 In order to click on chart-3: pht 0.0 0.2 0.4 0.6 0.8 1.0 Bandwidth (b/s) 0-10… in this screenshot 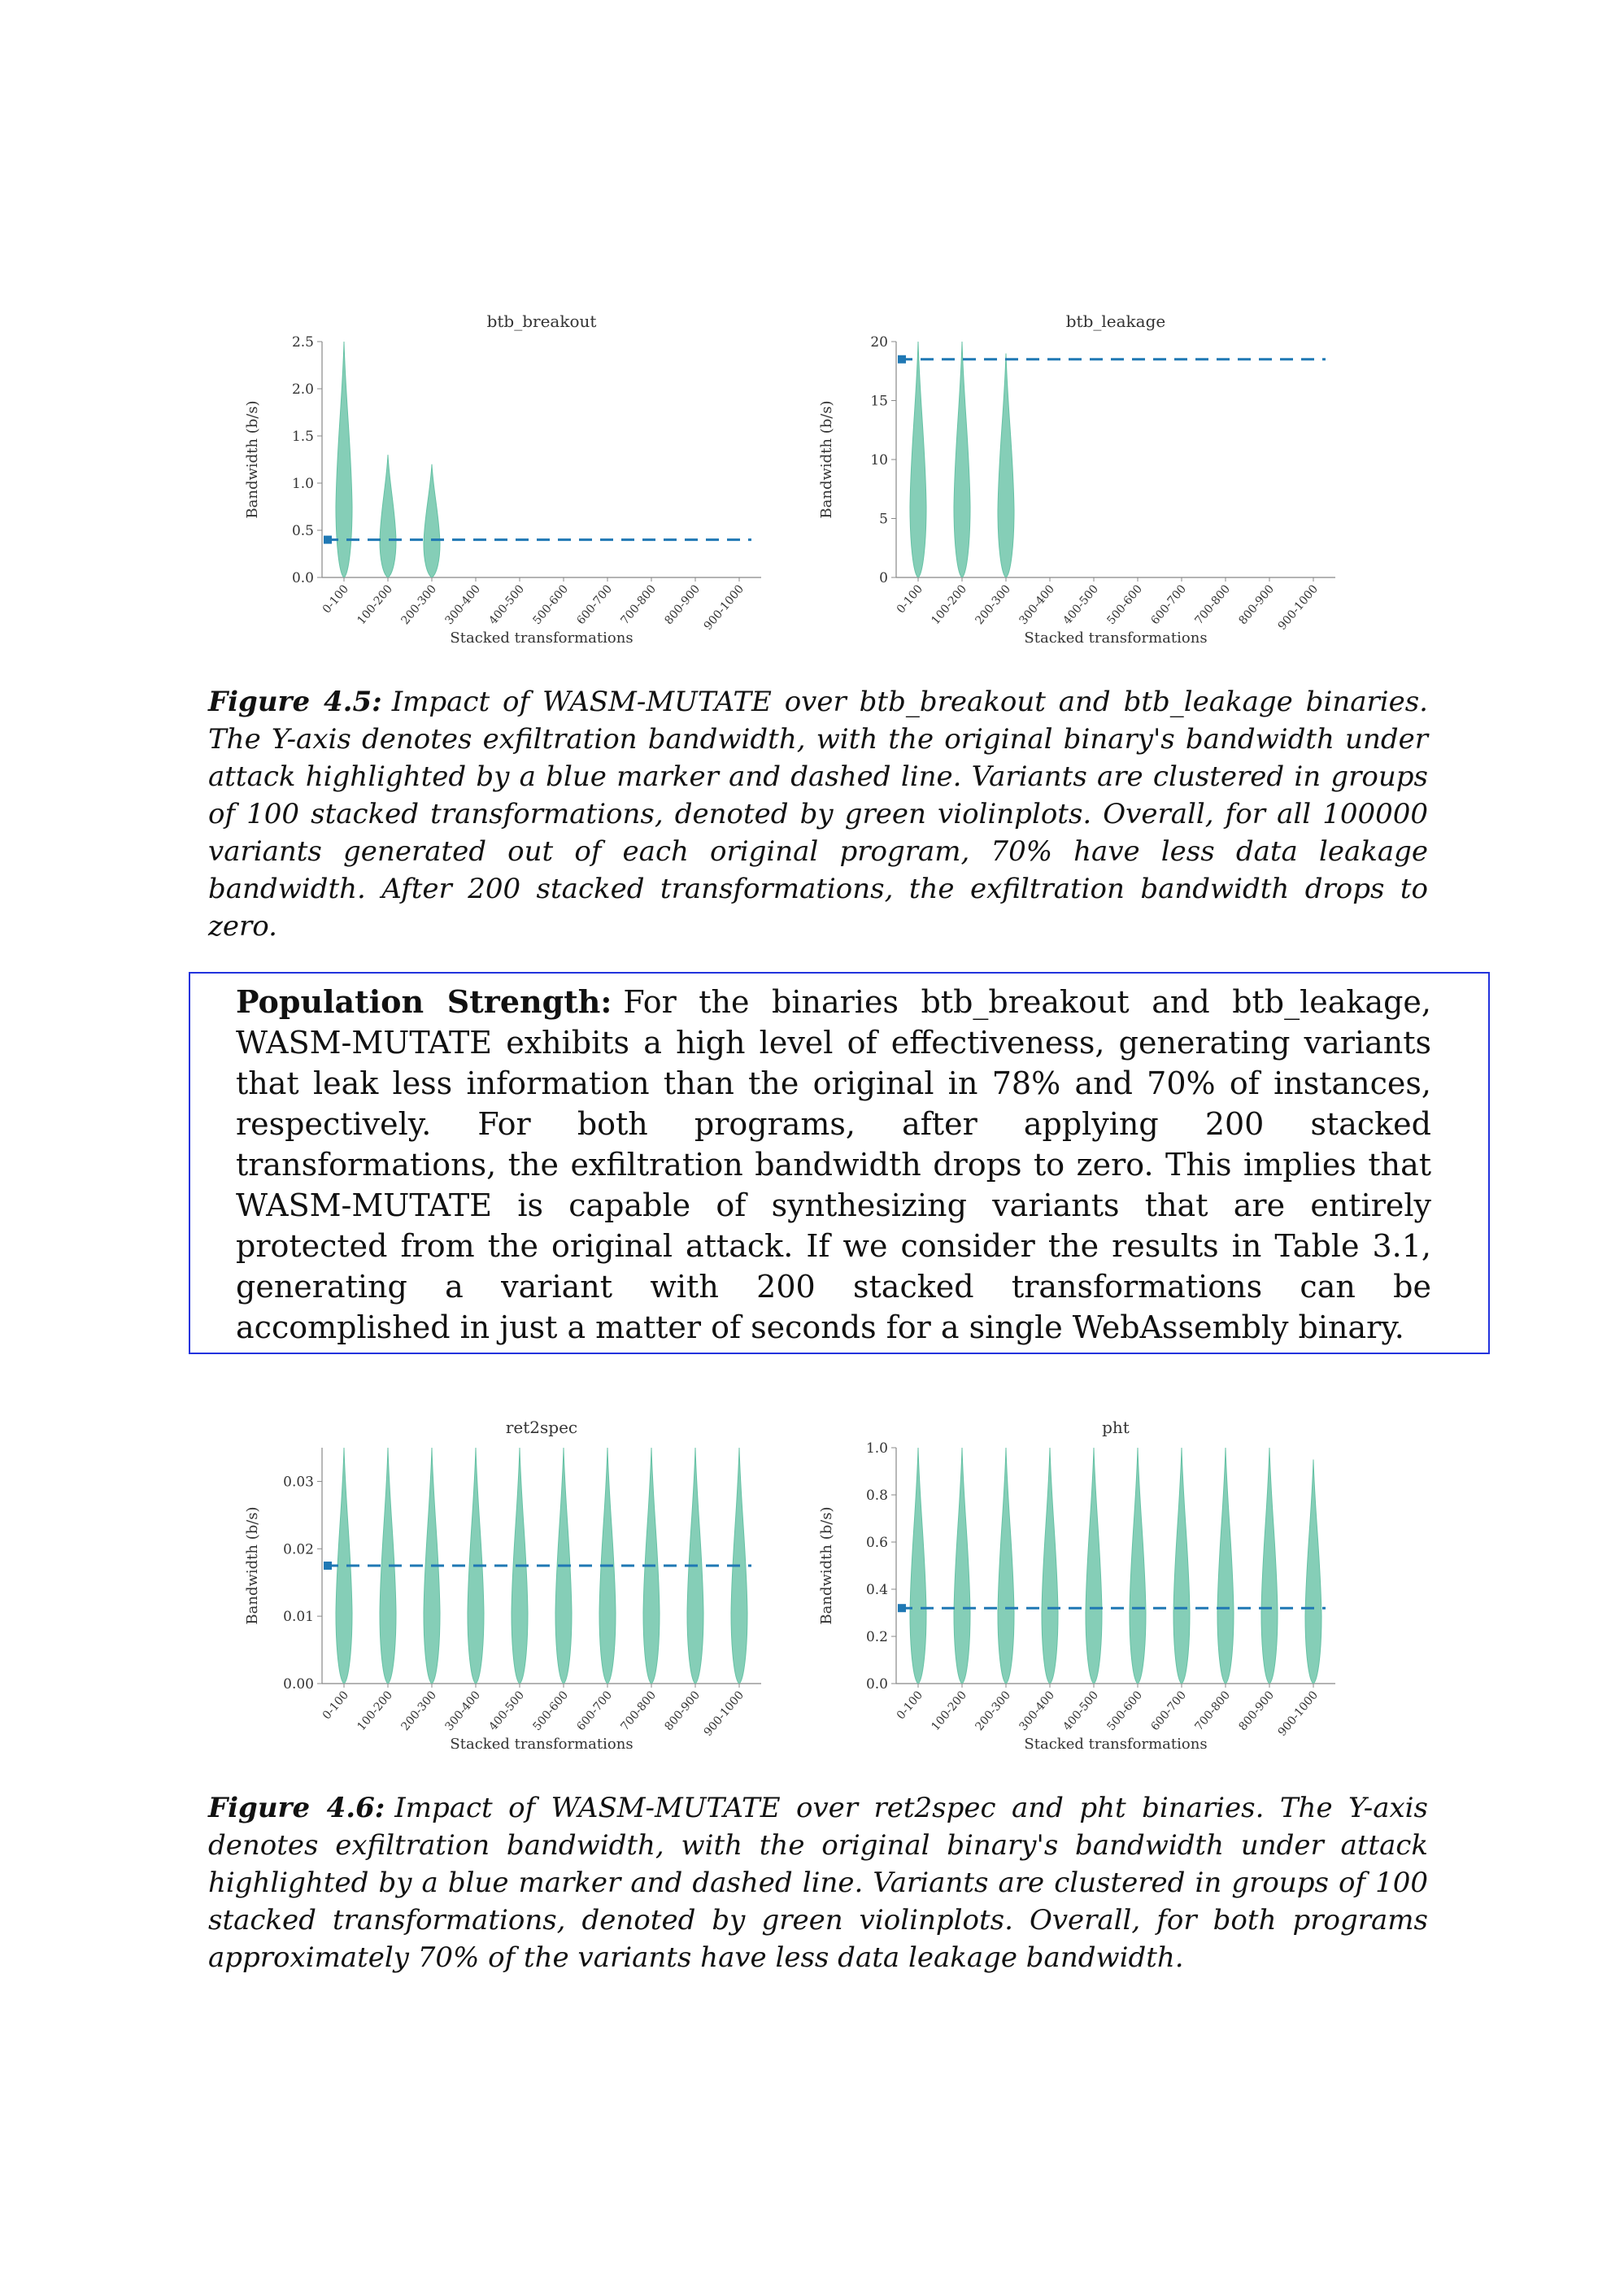, I will do `click(1076, 1585)`.